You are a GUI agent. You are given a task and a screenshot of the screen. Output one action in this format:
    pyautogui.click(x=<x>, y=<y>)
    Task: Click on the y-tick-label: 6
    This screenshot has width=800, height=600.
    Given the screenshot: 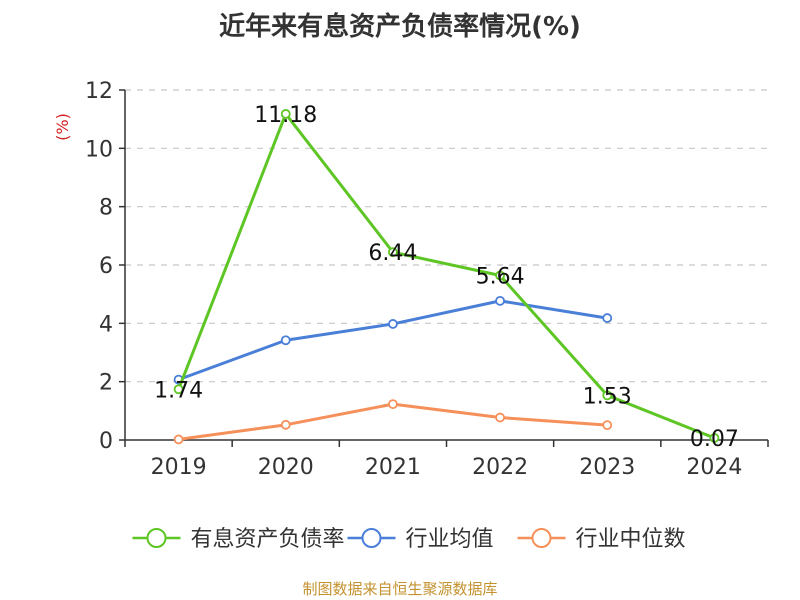 What is the action you would take?
    pyautogui.click(x=106, y=266)
    